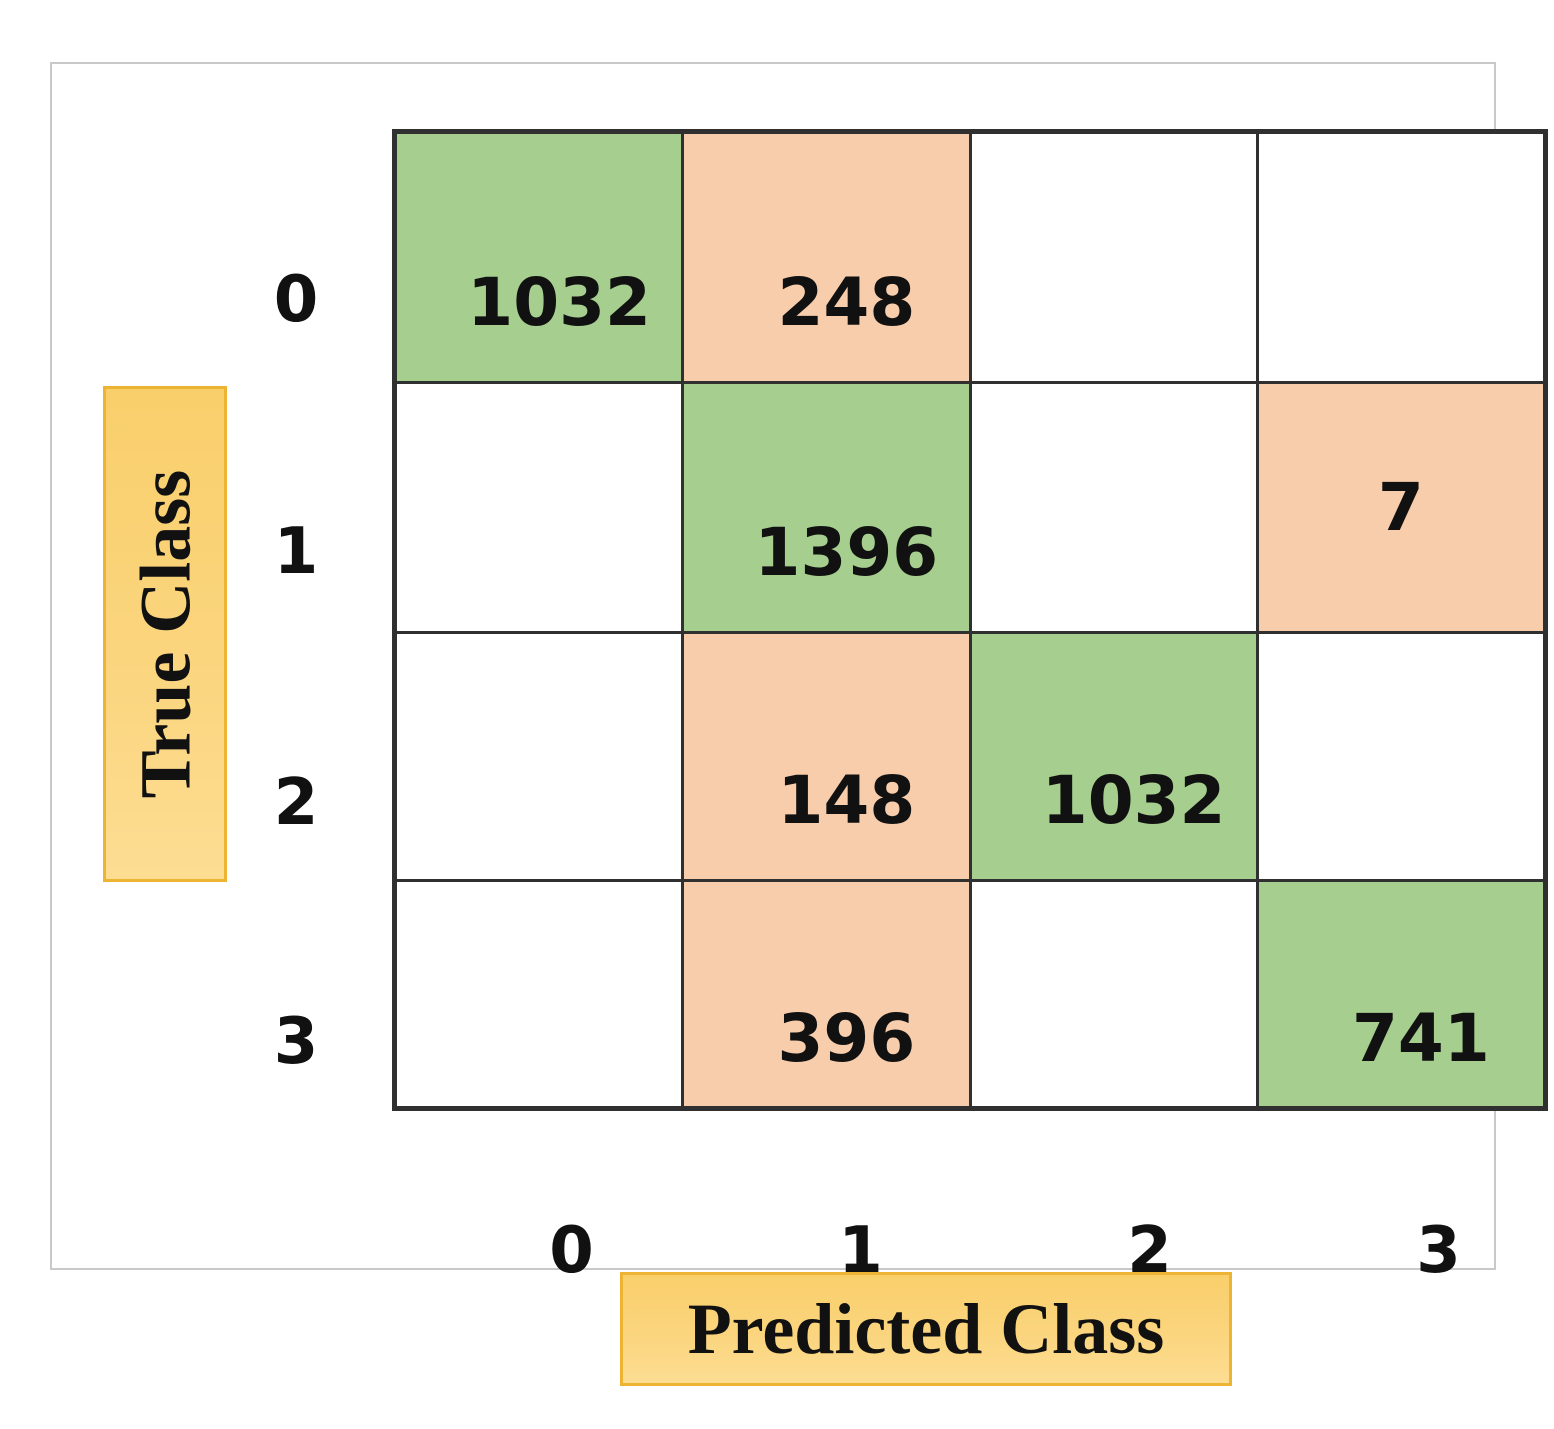  I want to click on y-tick-label: 0, so click(296, 300).